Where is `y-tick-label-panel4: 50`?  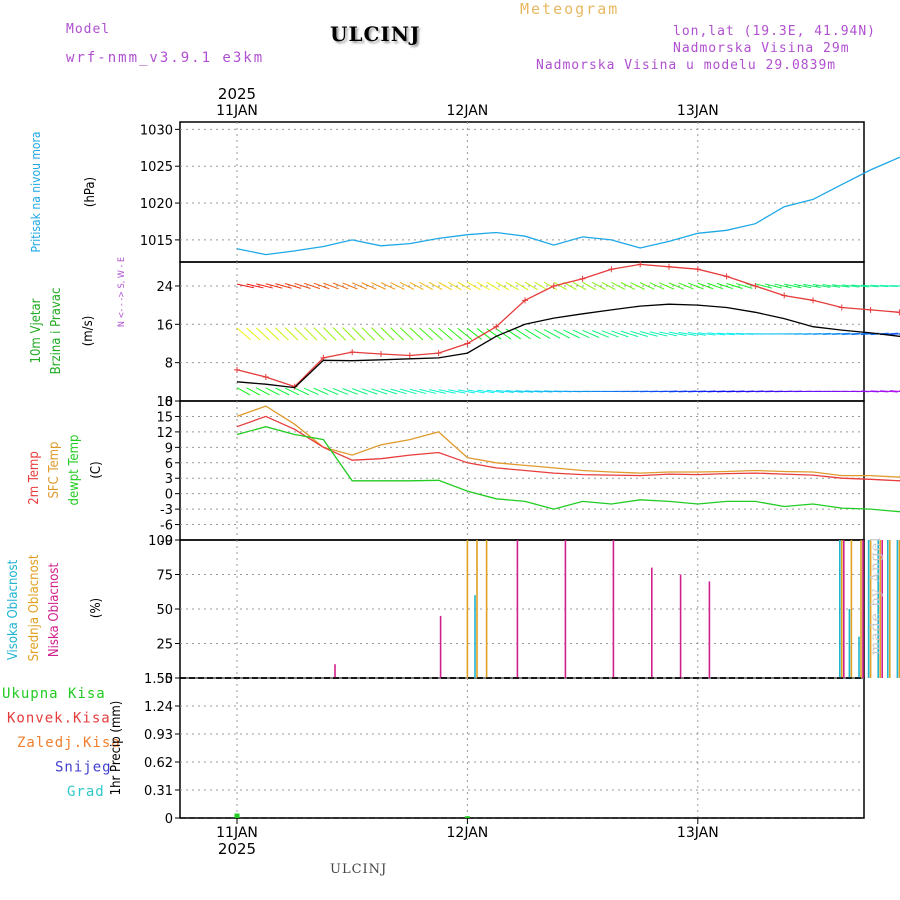 y-tick-label-panel4: 50 is located at coordinates (164, 610).